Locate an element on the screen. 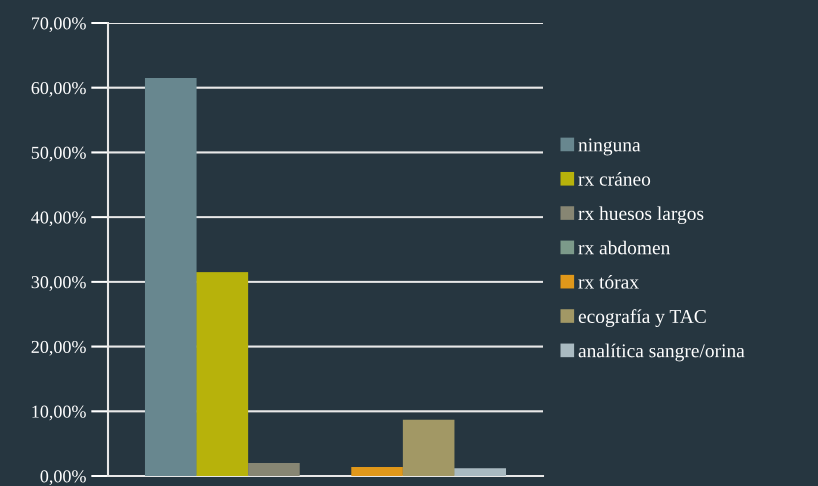 This screenshot has height=486, width=818. legend-label: ecografía y TAC is located at coordinates (642, 318).